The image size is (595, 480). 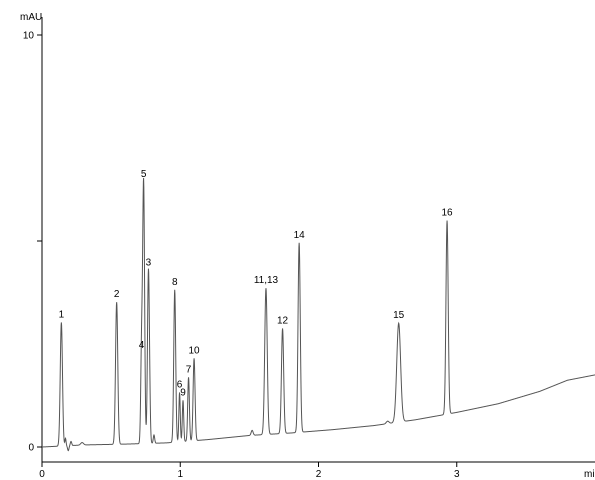 I want to click on y-unit-label: mAU, so click(x=31, y=17).